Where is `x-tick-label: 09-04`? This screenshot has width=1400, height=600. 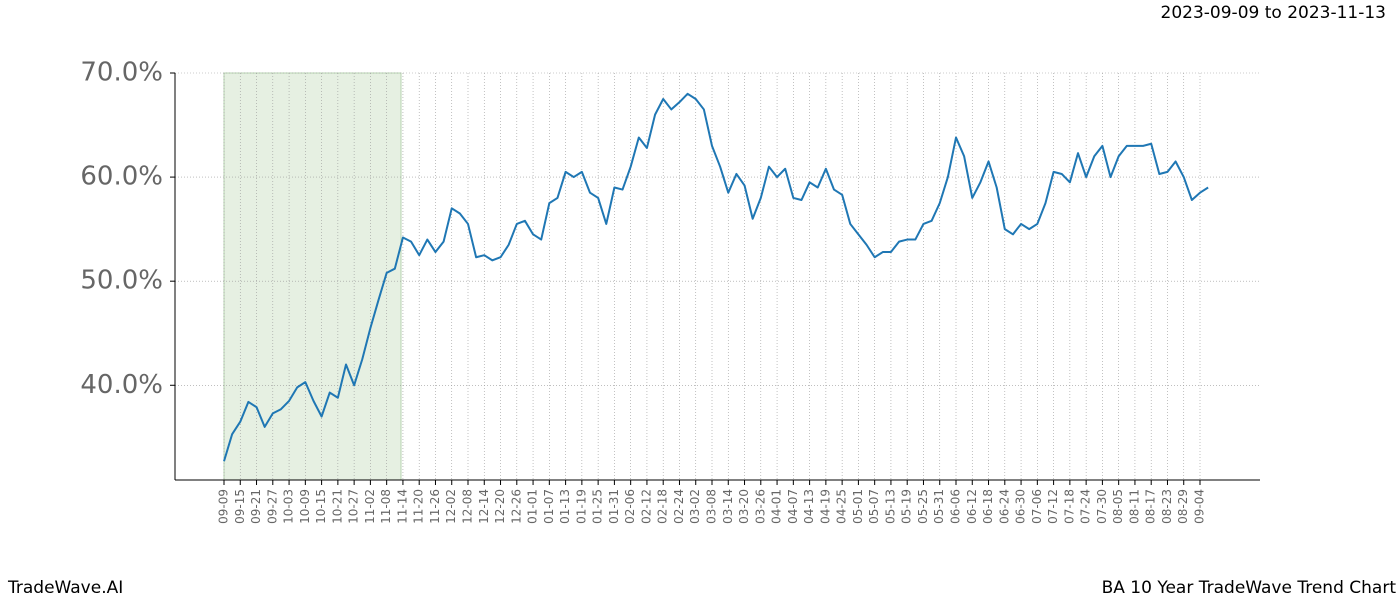
x-tick-label: 09-04 is located at coordinates (1200, 506).